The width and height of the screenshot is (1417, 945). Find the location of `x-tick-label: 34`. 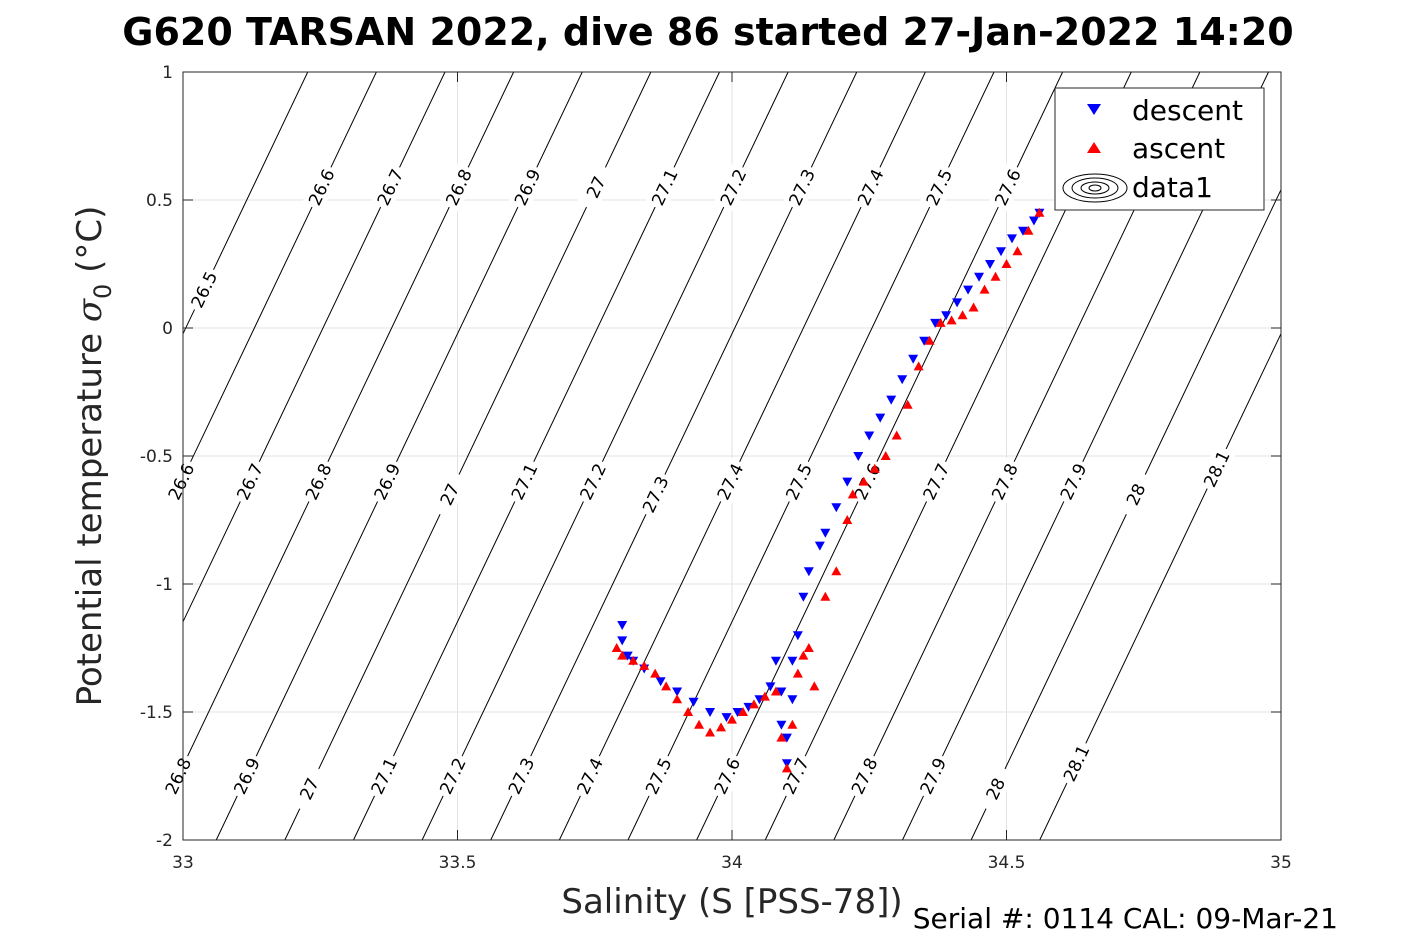

x-tick-label: 34 is located at coordinates (732, 863).